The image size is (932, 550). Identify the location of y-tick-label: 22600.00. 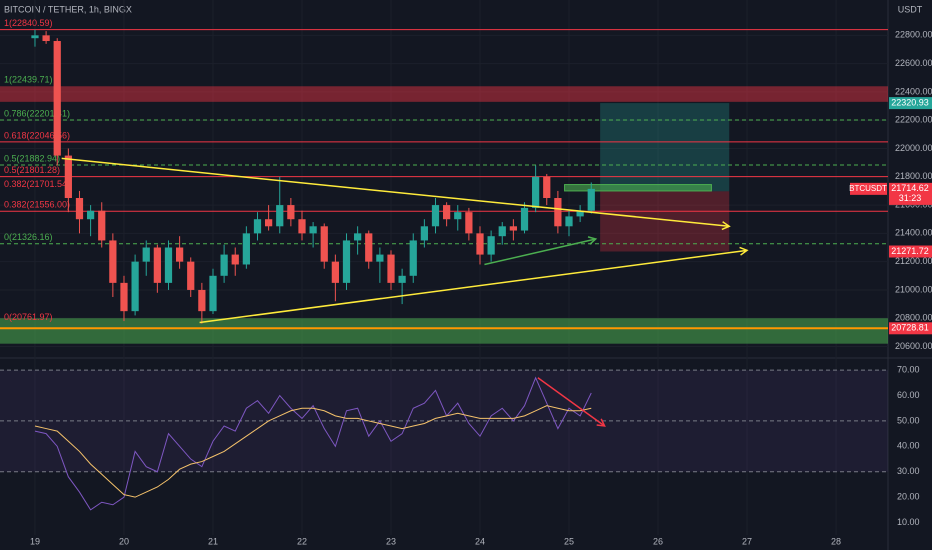
(913, 63).